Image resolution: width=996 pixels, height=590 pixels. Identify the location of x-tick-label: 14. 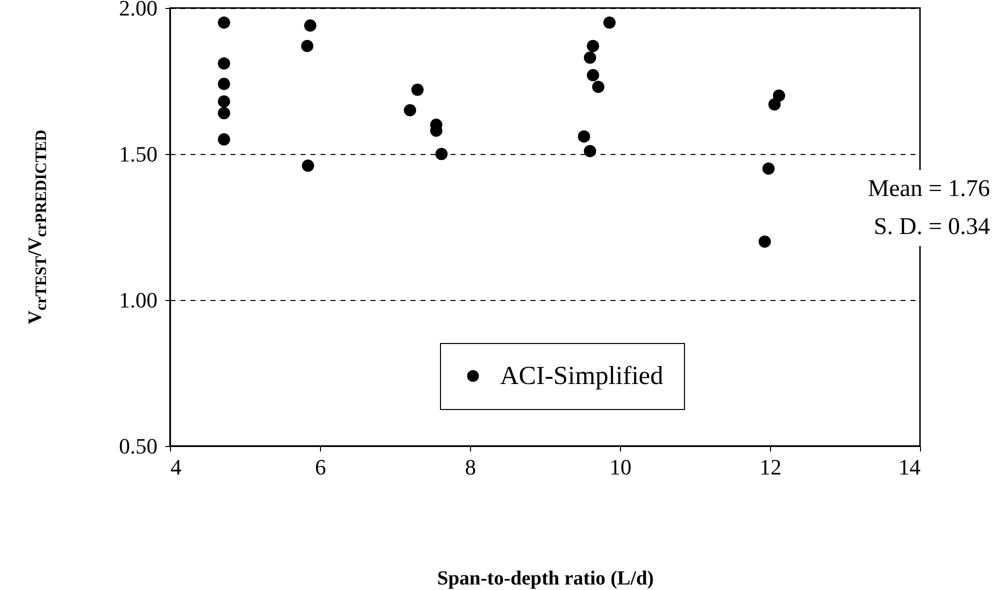
(909, 467).